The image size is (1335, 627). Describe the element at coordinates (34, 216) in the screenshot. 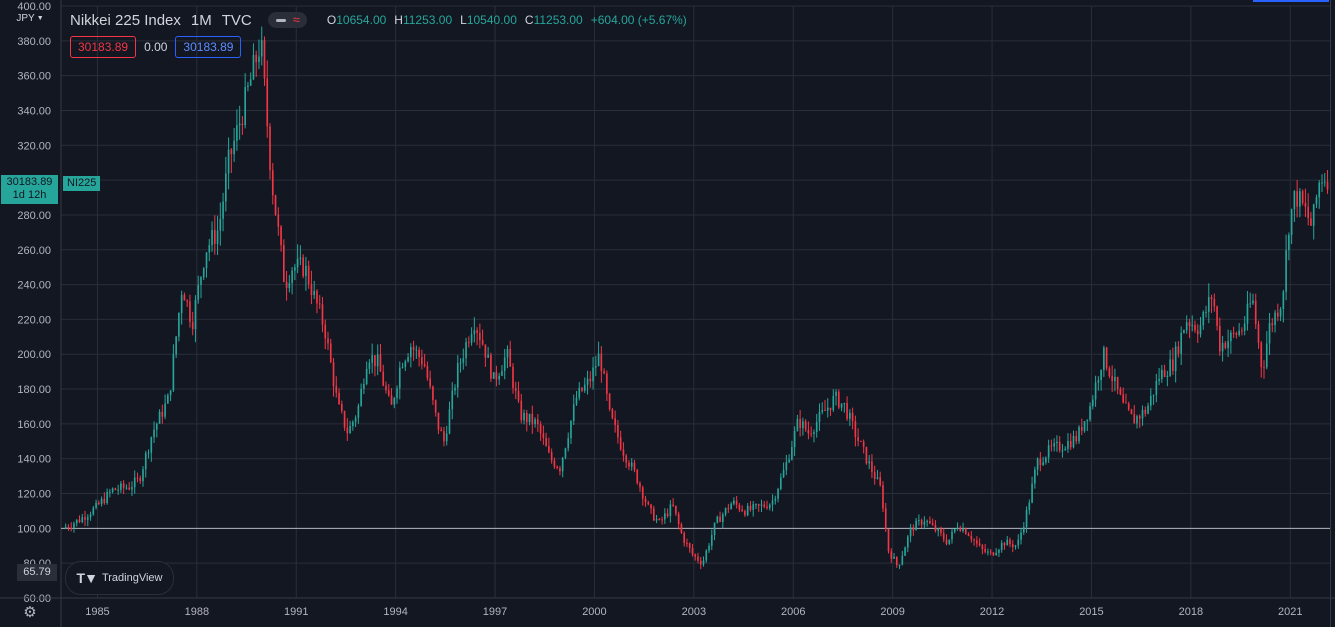

I see `y-tick-label: 280.00` at that location.